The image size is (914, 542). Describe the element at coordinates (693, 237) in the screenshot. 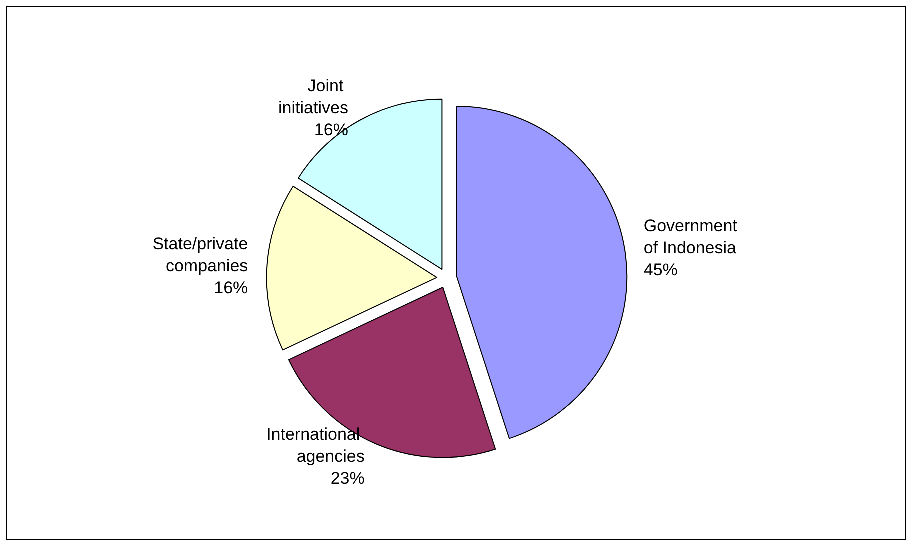

I see `slice-label: Government of Indonesia` at that location.